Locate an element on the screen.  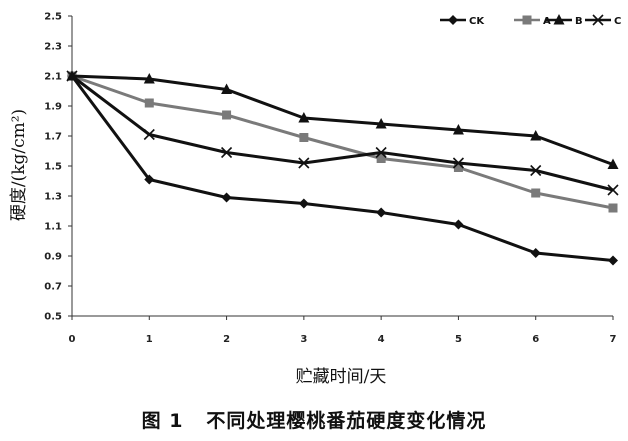
legend: CK A B C is located at coordinates (530, 20).